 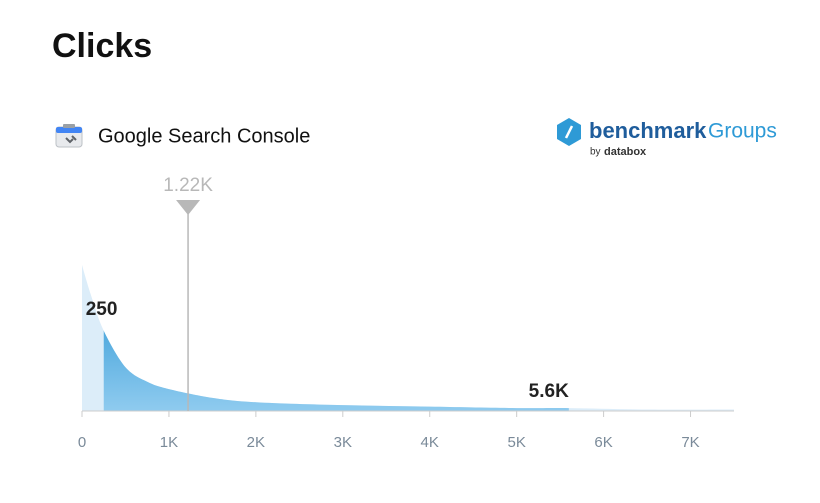 What do you see at coordinates (336, 370) in the screenshot?
I see `highlight-area` at bounding box center [336, 370].